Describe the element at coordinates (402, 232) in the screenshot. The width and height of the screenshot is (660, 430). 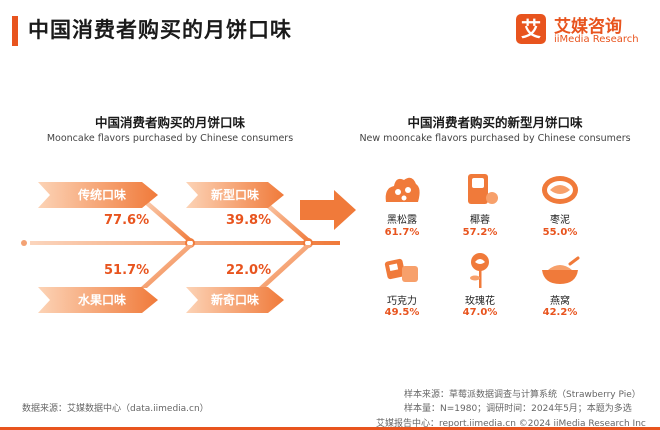
I see `flavor-value-truffle: 61.7%` at that location.